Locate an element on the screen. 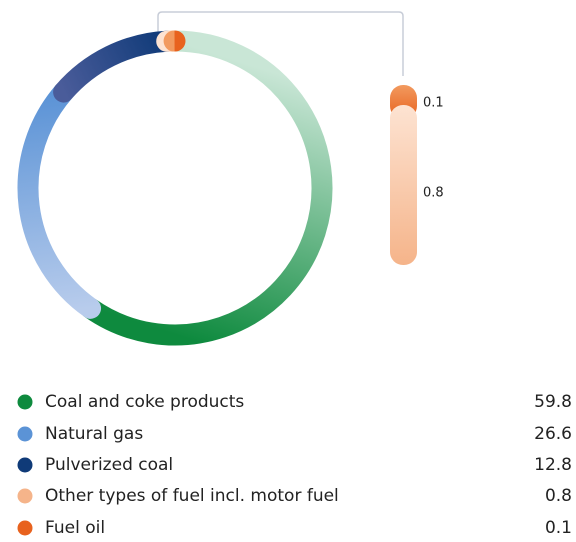 This screenshot has height=542, width=576. bar-label: 0.1 is located at coordinates (433, 103).